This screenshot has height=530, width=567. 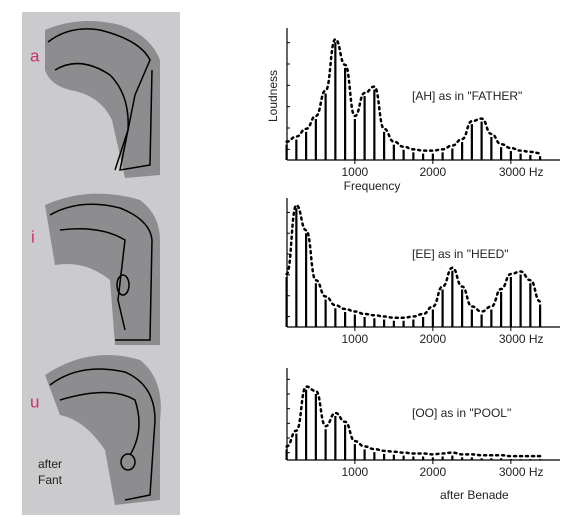 What do you see at coordinates (33, 236) in the screenshot?
I see `vowel-label: i` at bounding box center [33, 236].